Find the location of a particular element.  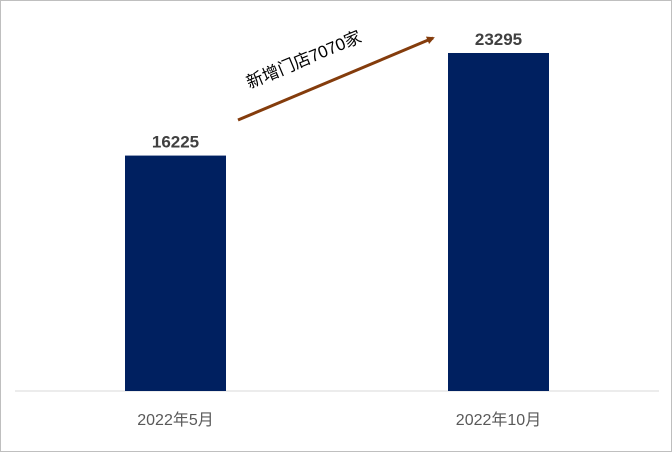

annotation-label: 新增门店7070家 is located at coordinates (304, 59).